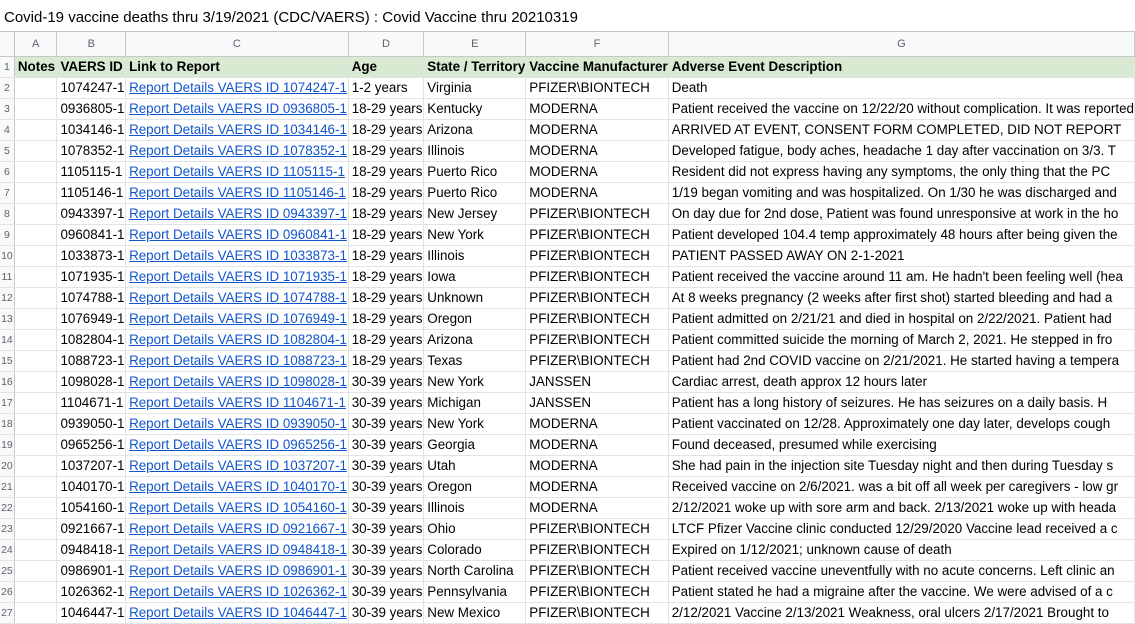 This screenshot has height=624, width=1135. I want to click on manufacturer-cell: JANSSEN, so click(597, 403).